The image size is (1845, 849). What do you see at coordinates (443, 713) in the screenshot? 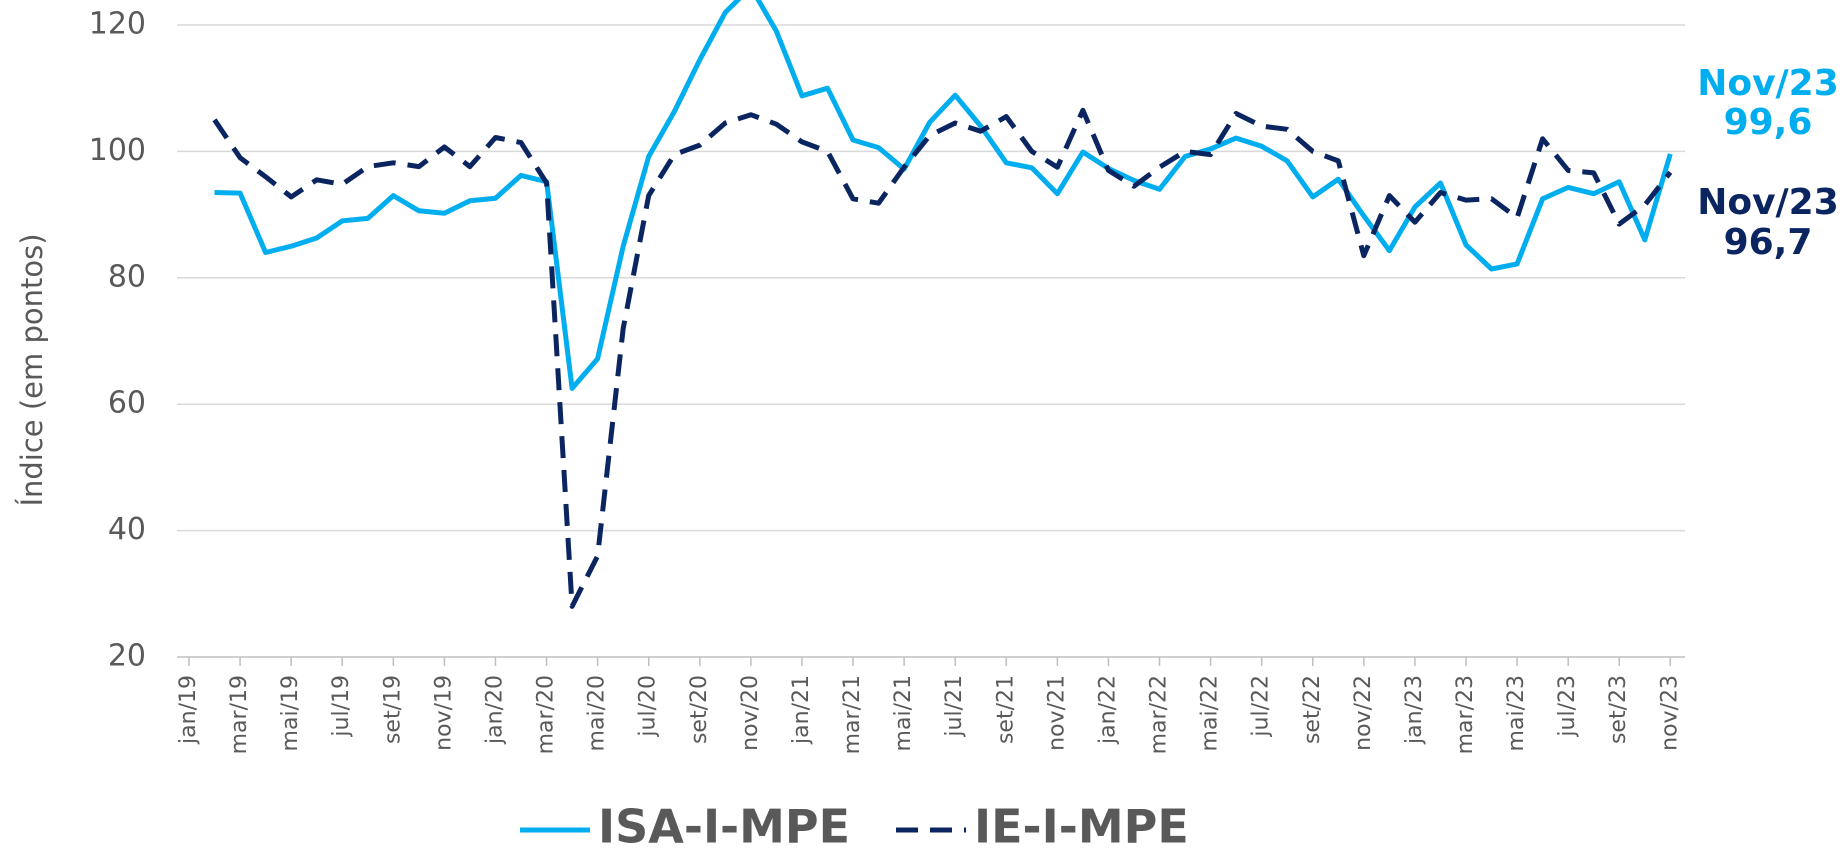
I see `x-tick-label: nov/19` at bounding box center [443, 713].